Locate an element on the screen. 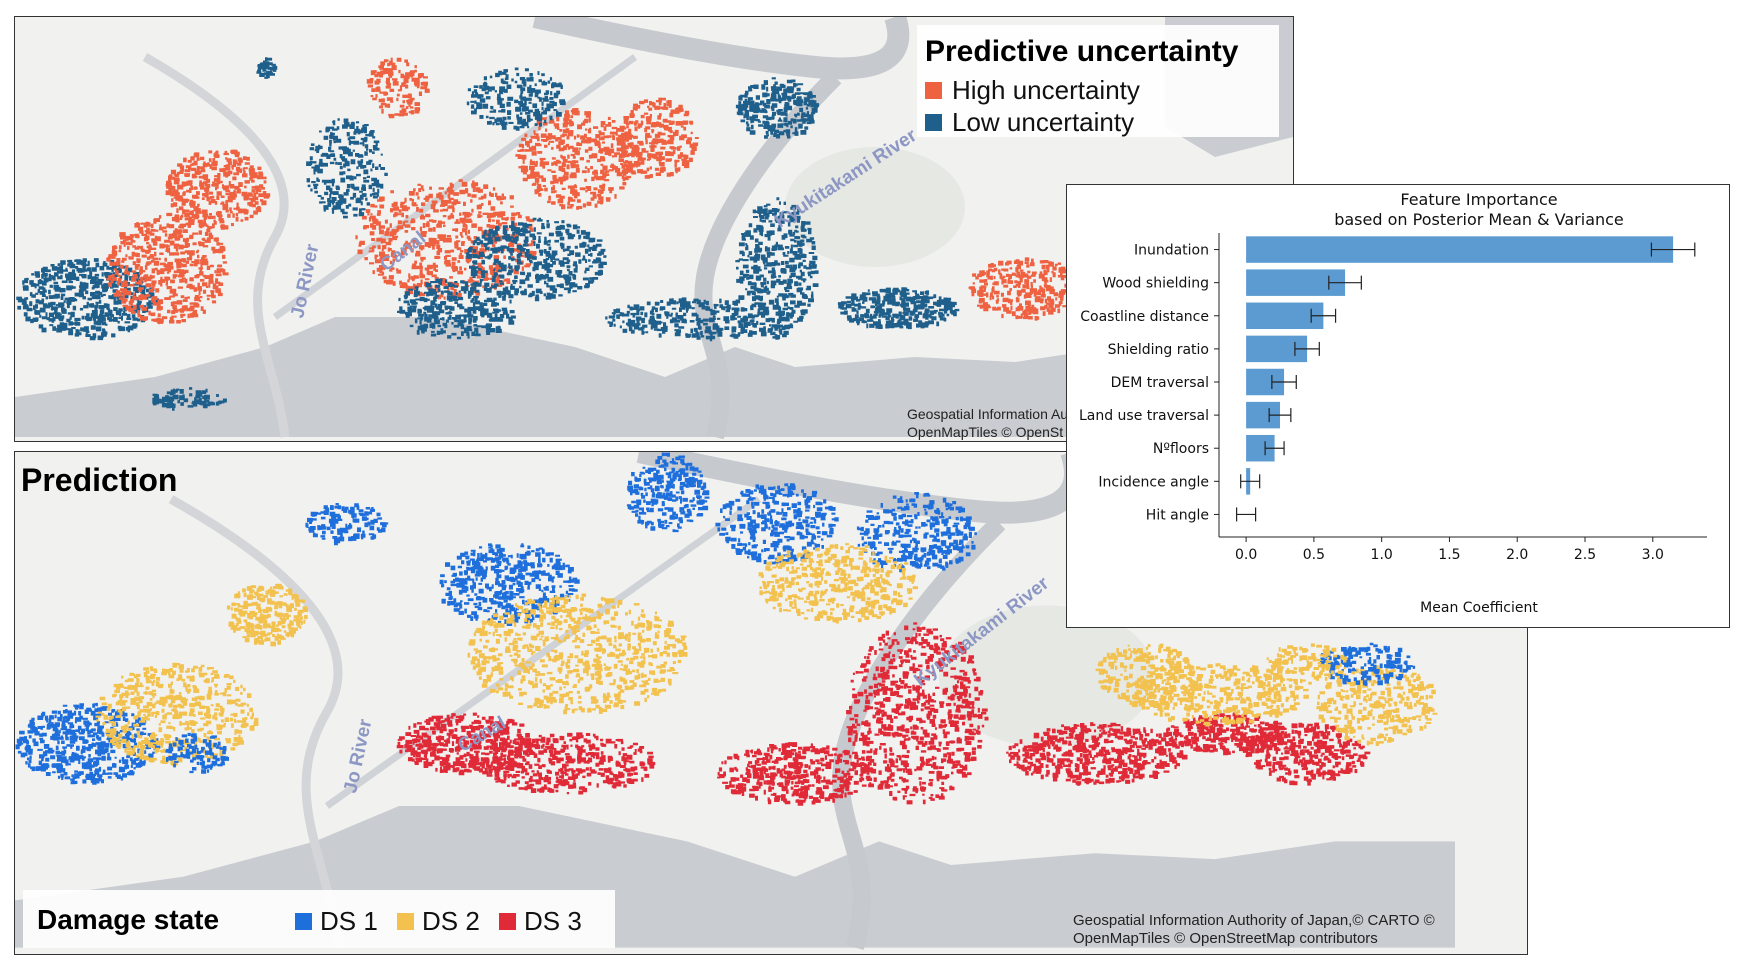 Image resolution: width=1750 pixels, height=972 pixels. y-tick-label-8: Hit angle is located at coordinates (1177, 515).